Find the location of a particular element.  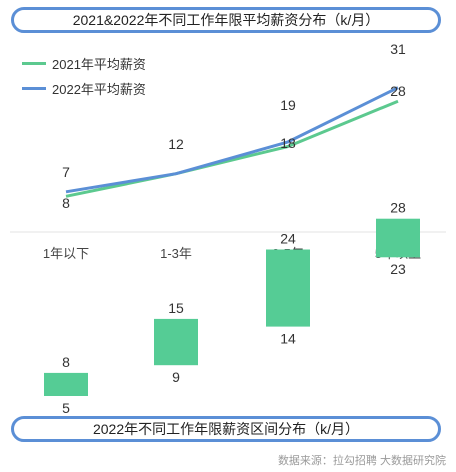

range-low-label: 14 is located at coordinates (288, 339).